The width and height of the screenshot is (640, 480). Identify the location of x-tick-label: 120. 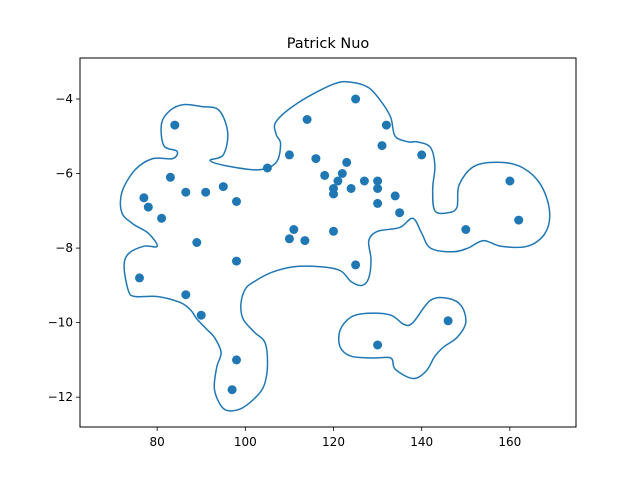
(333, 442).